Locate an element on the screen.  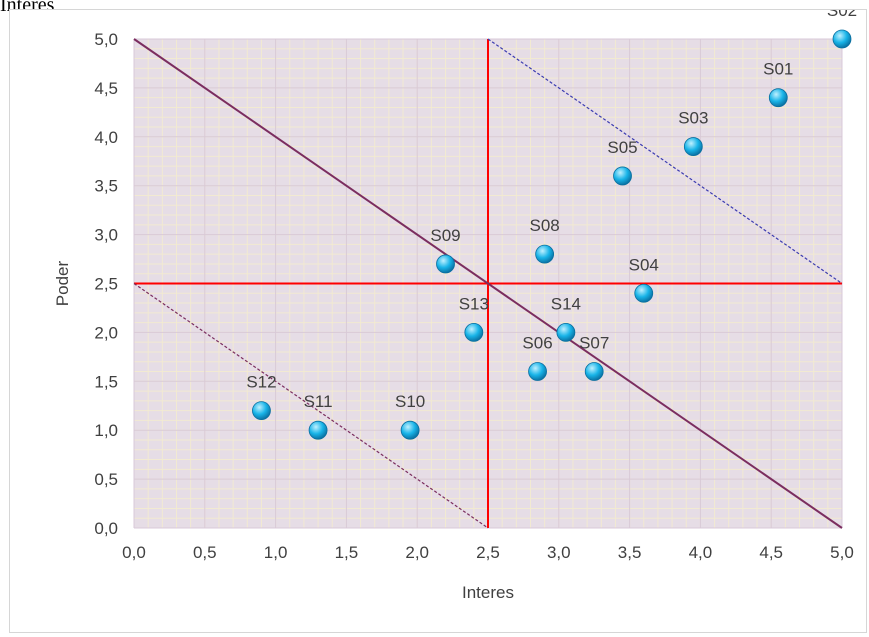
y-tick-label: 0,0 is located at coordinates (106, 528).